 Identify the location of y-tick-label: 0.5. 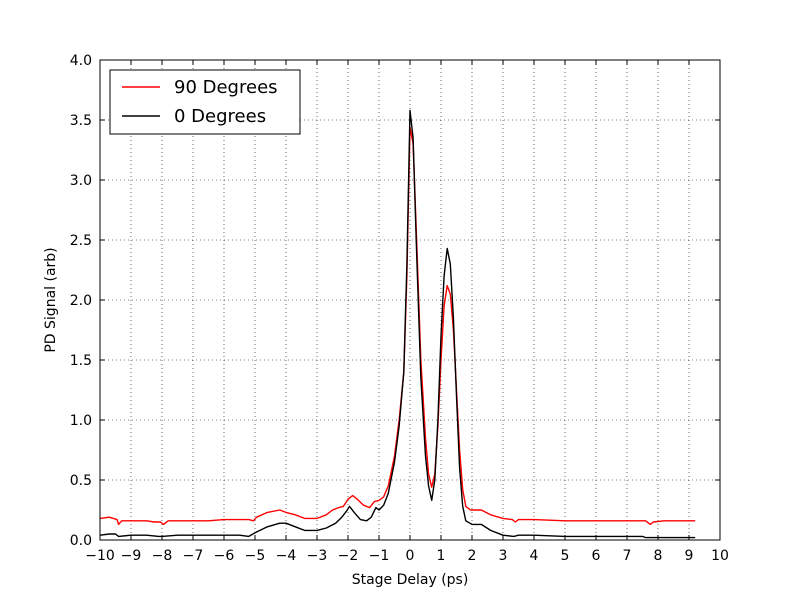
(81, 481).